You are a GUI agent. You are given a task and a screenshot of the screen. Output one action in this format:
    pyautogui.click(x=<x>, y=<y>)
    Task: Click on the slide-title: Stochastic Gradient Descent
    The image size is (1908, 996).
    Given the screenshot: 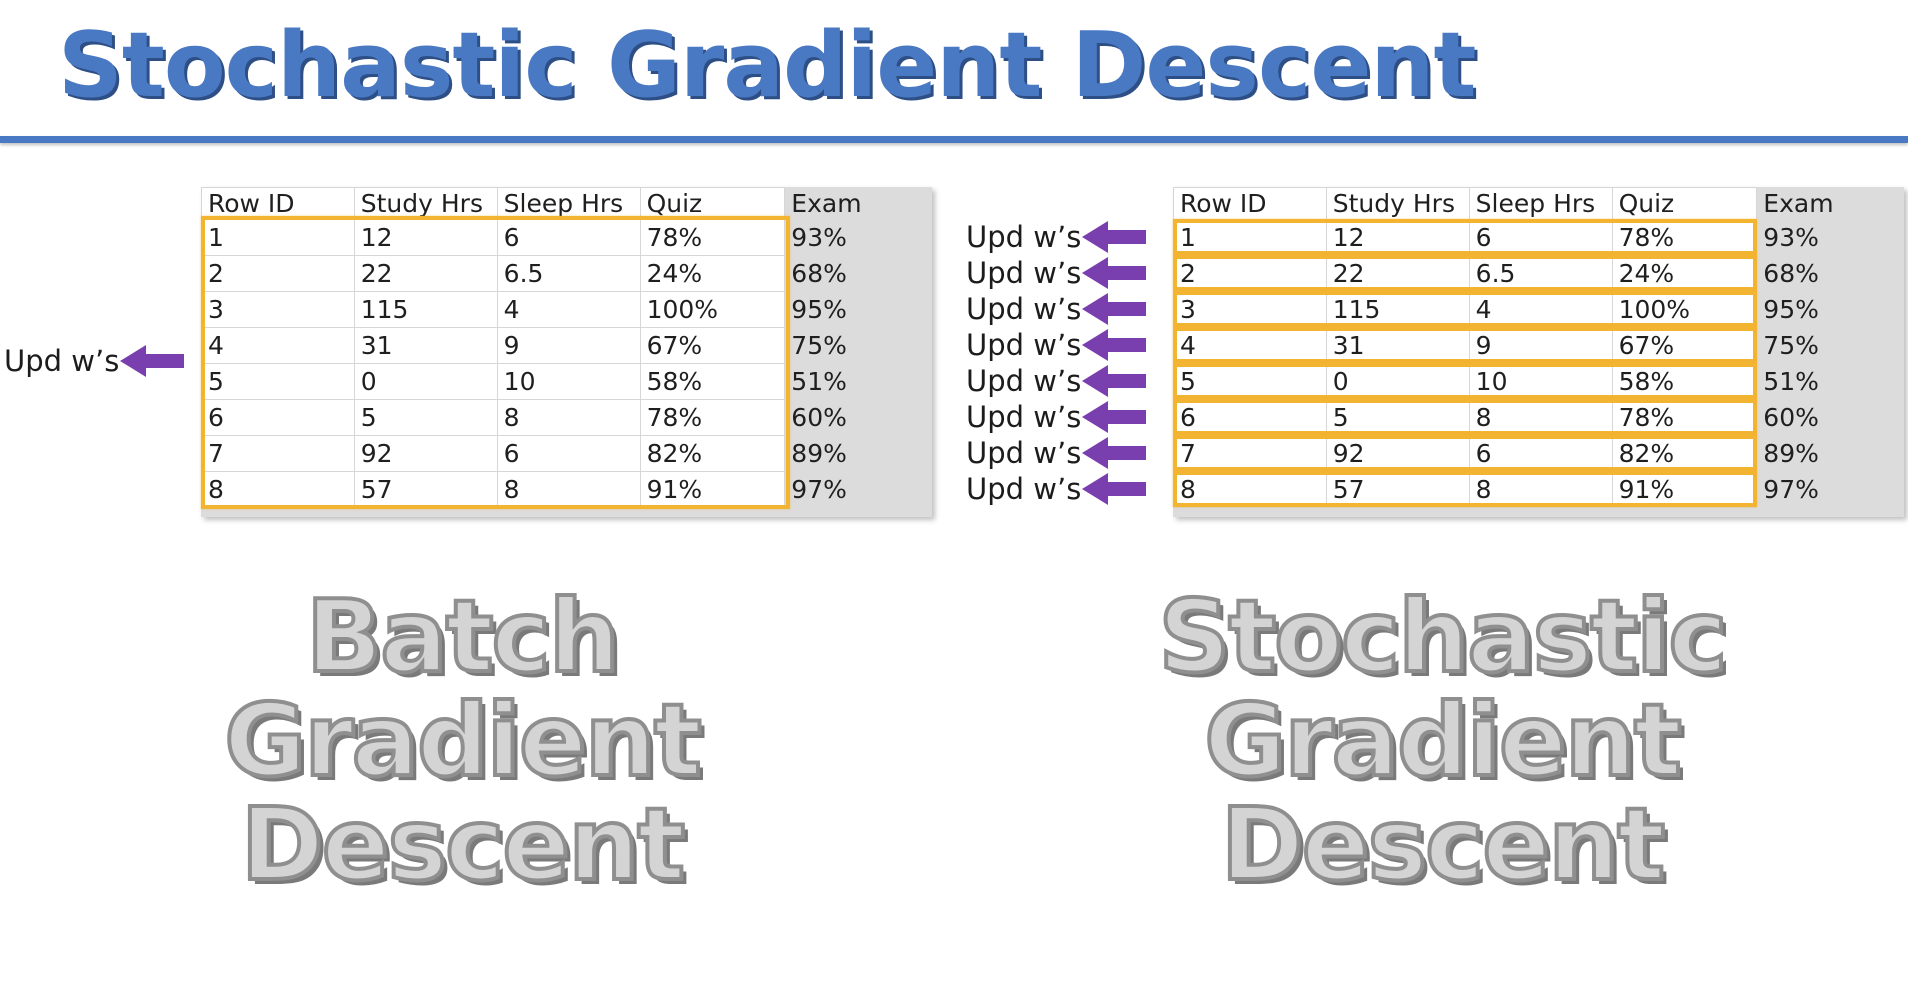 What is the action you would take?
    pyautogui.click(x=767, y=65)
    